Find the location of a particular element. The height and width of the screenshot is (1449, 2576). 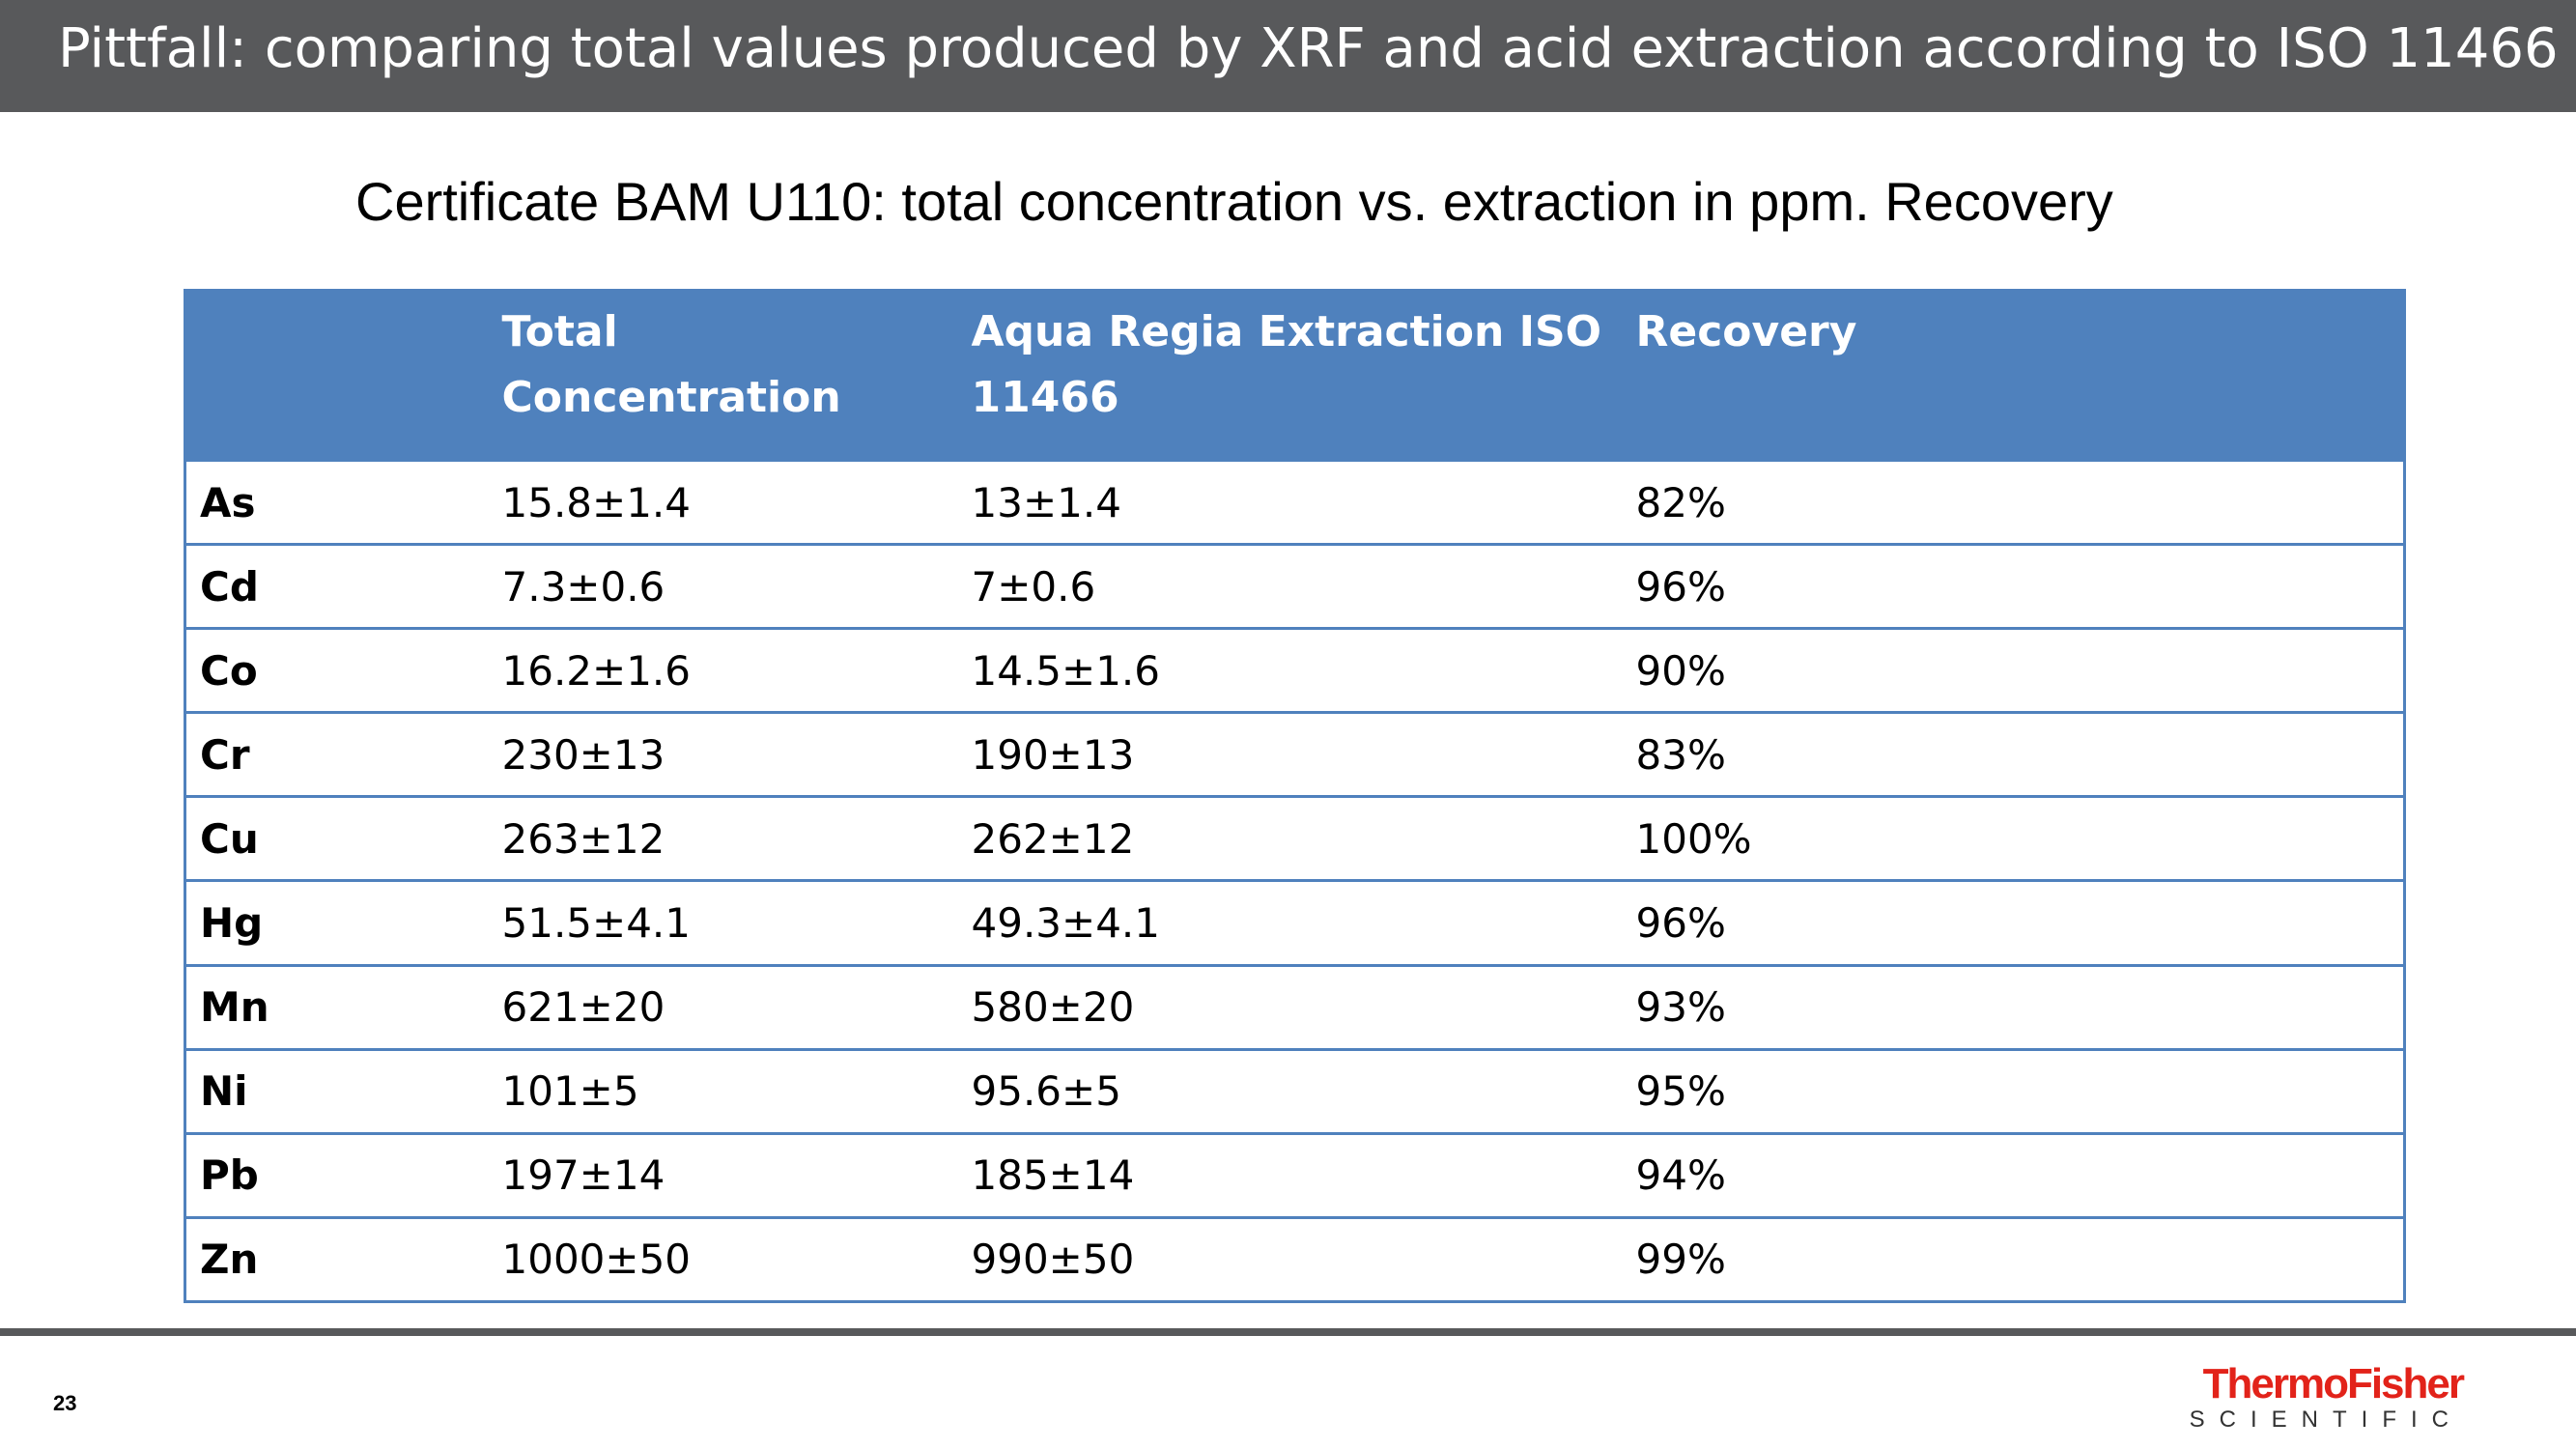

page-number: 23 is located at coordinates (65, 1403).